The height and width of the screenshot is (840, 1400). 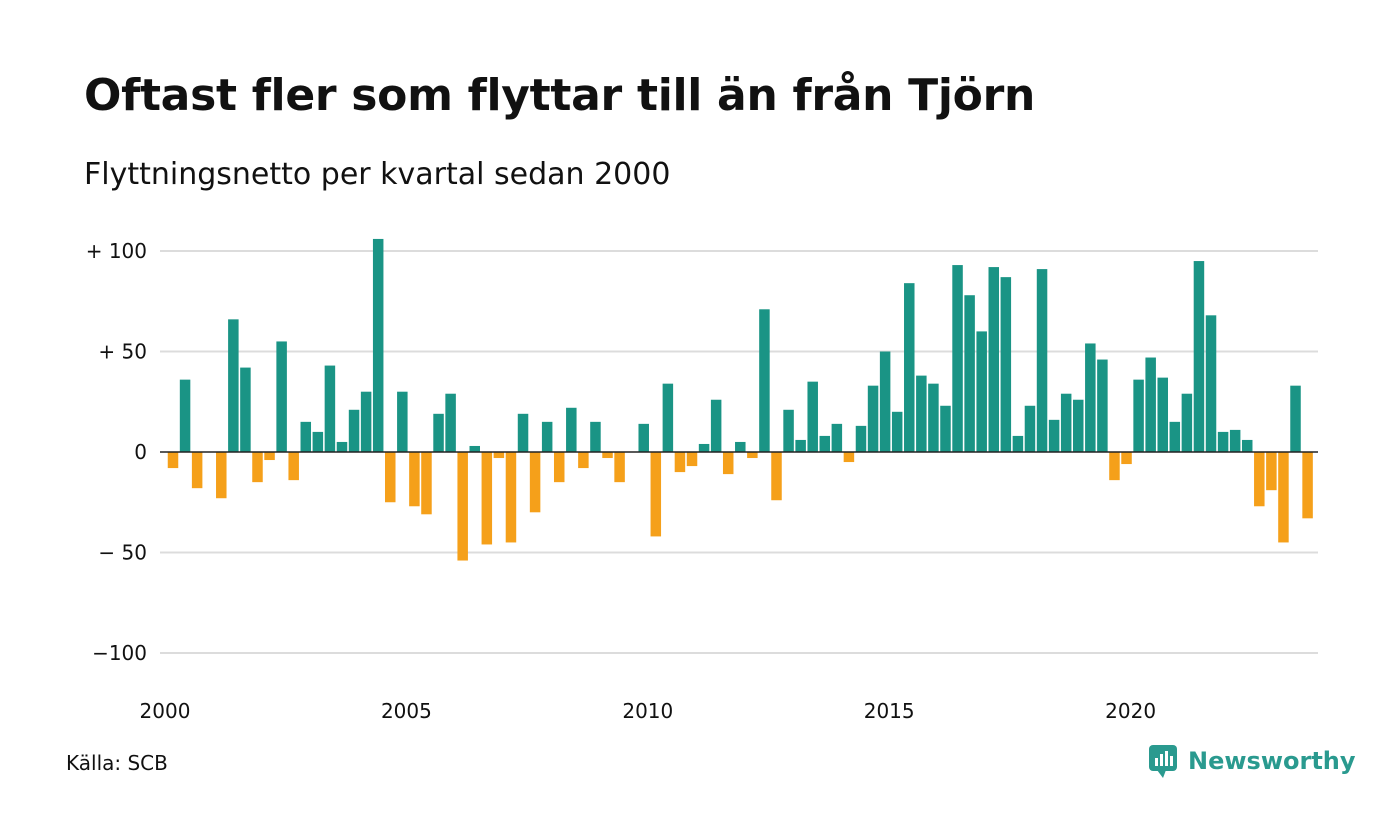 I want to click on x-tick-label: 2000, so click(x=165, y=711).